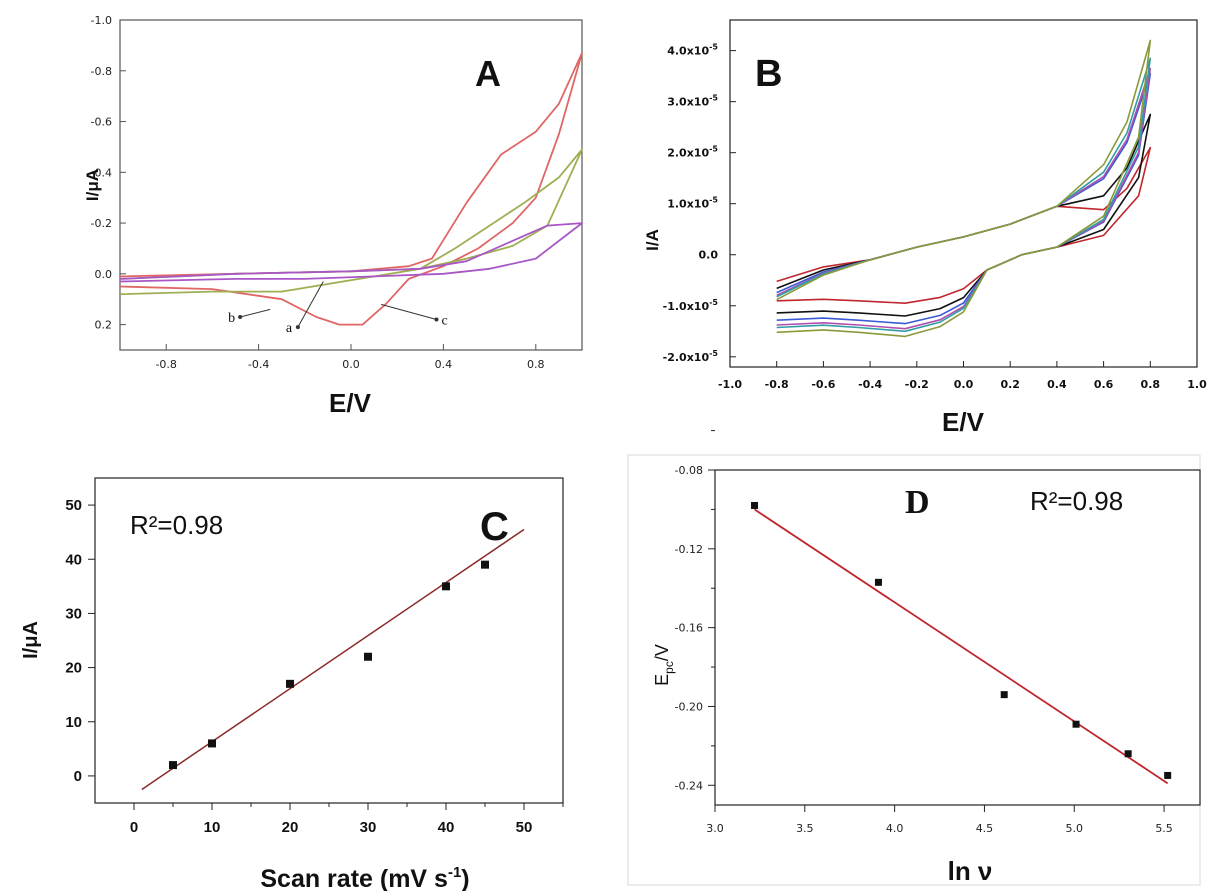 Image resolution: width=1208 pixels, height=891 pixels. What do you see at coordinates (446, 827) in the screenshot?
I see `panel-c-xtick-label: 40` at bounding box center [446, 827].